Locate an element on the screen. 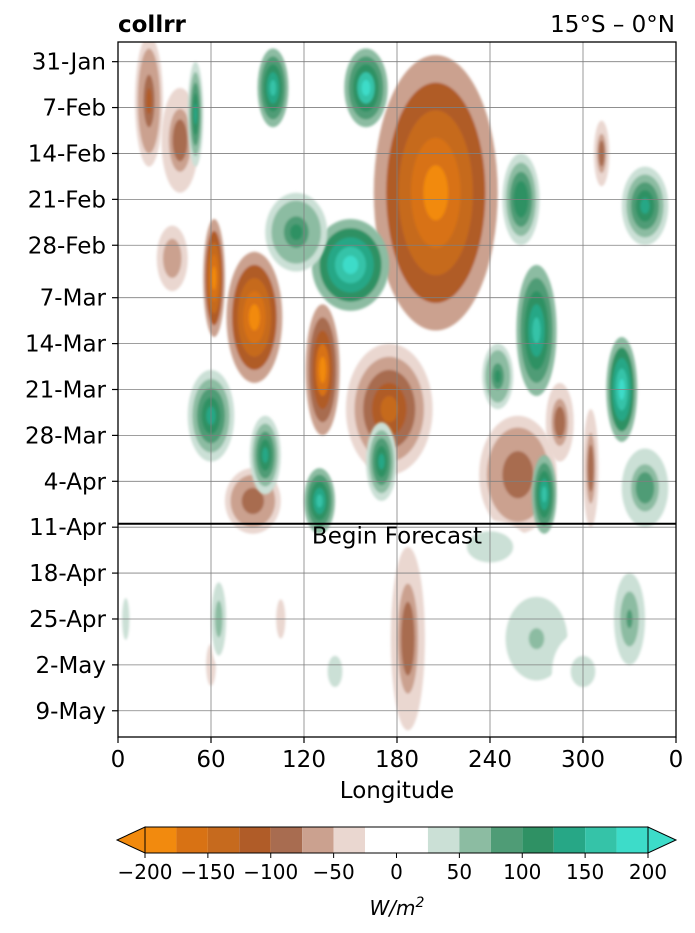  colorbar-extend-low is located at coordinates (130, 840).